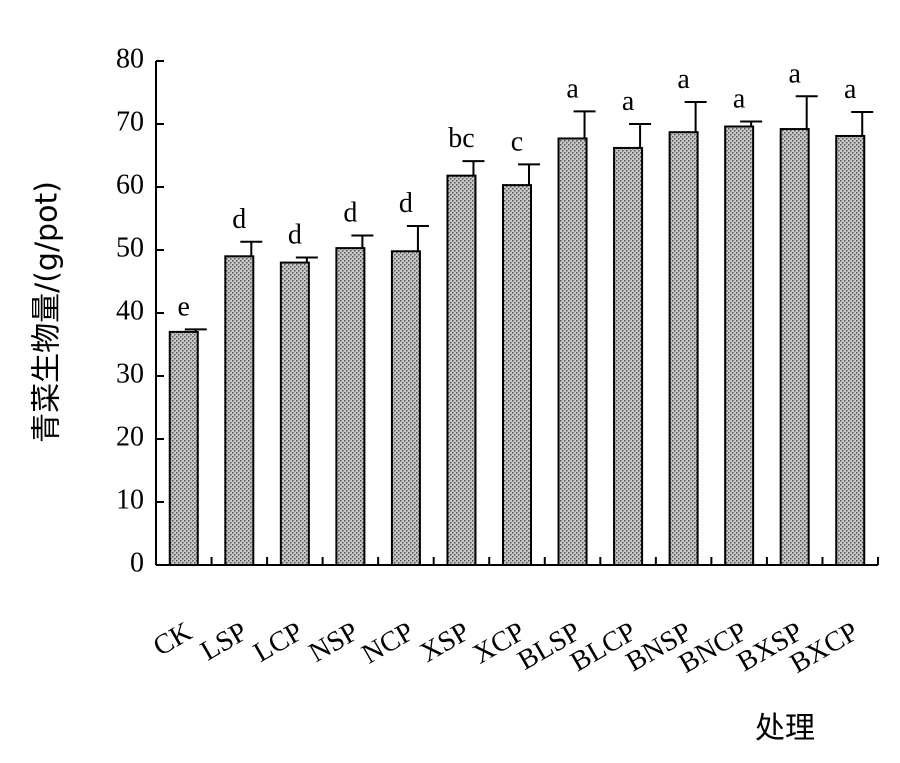 The image size is (900, 763). I want to click on y-tick-label: 30, so click(130, 373).